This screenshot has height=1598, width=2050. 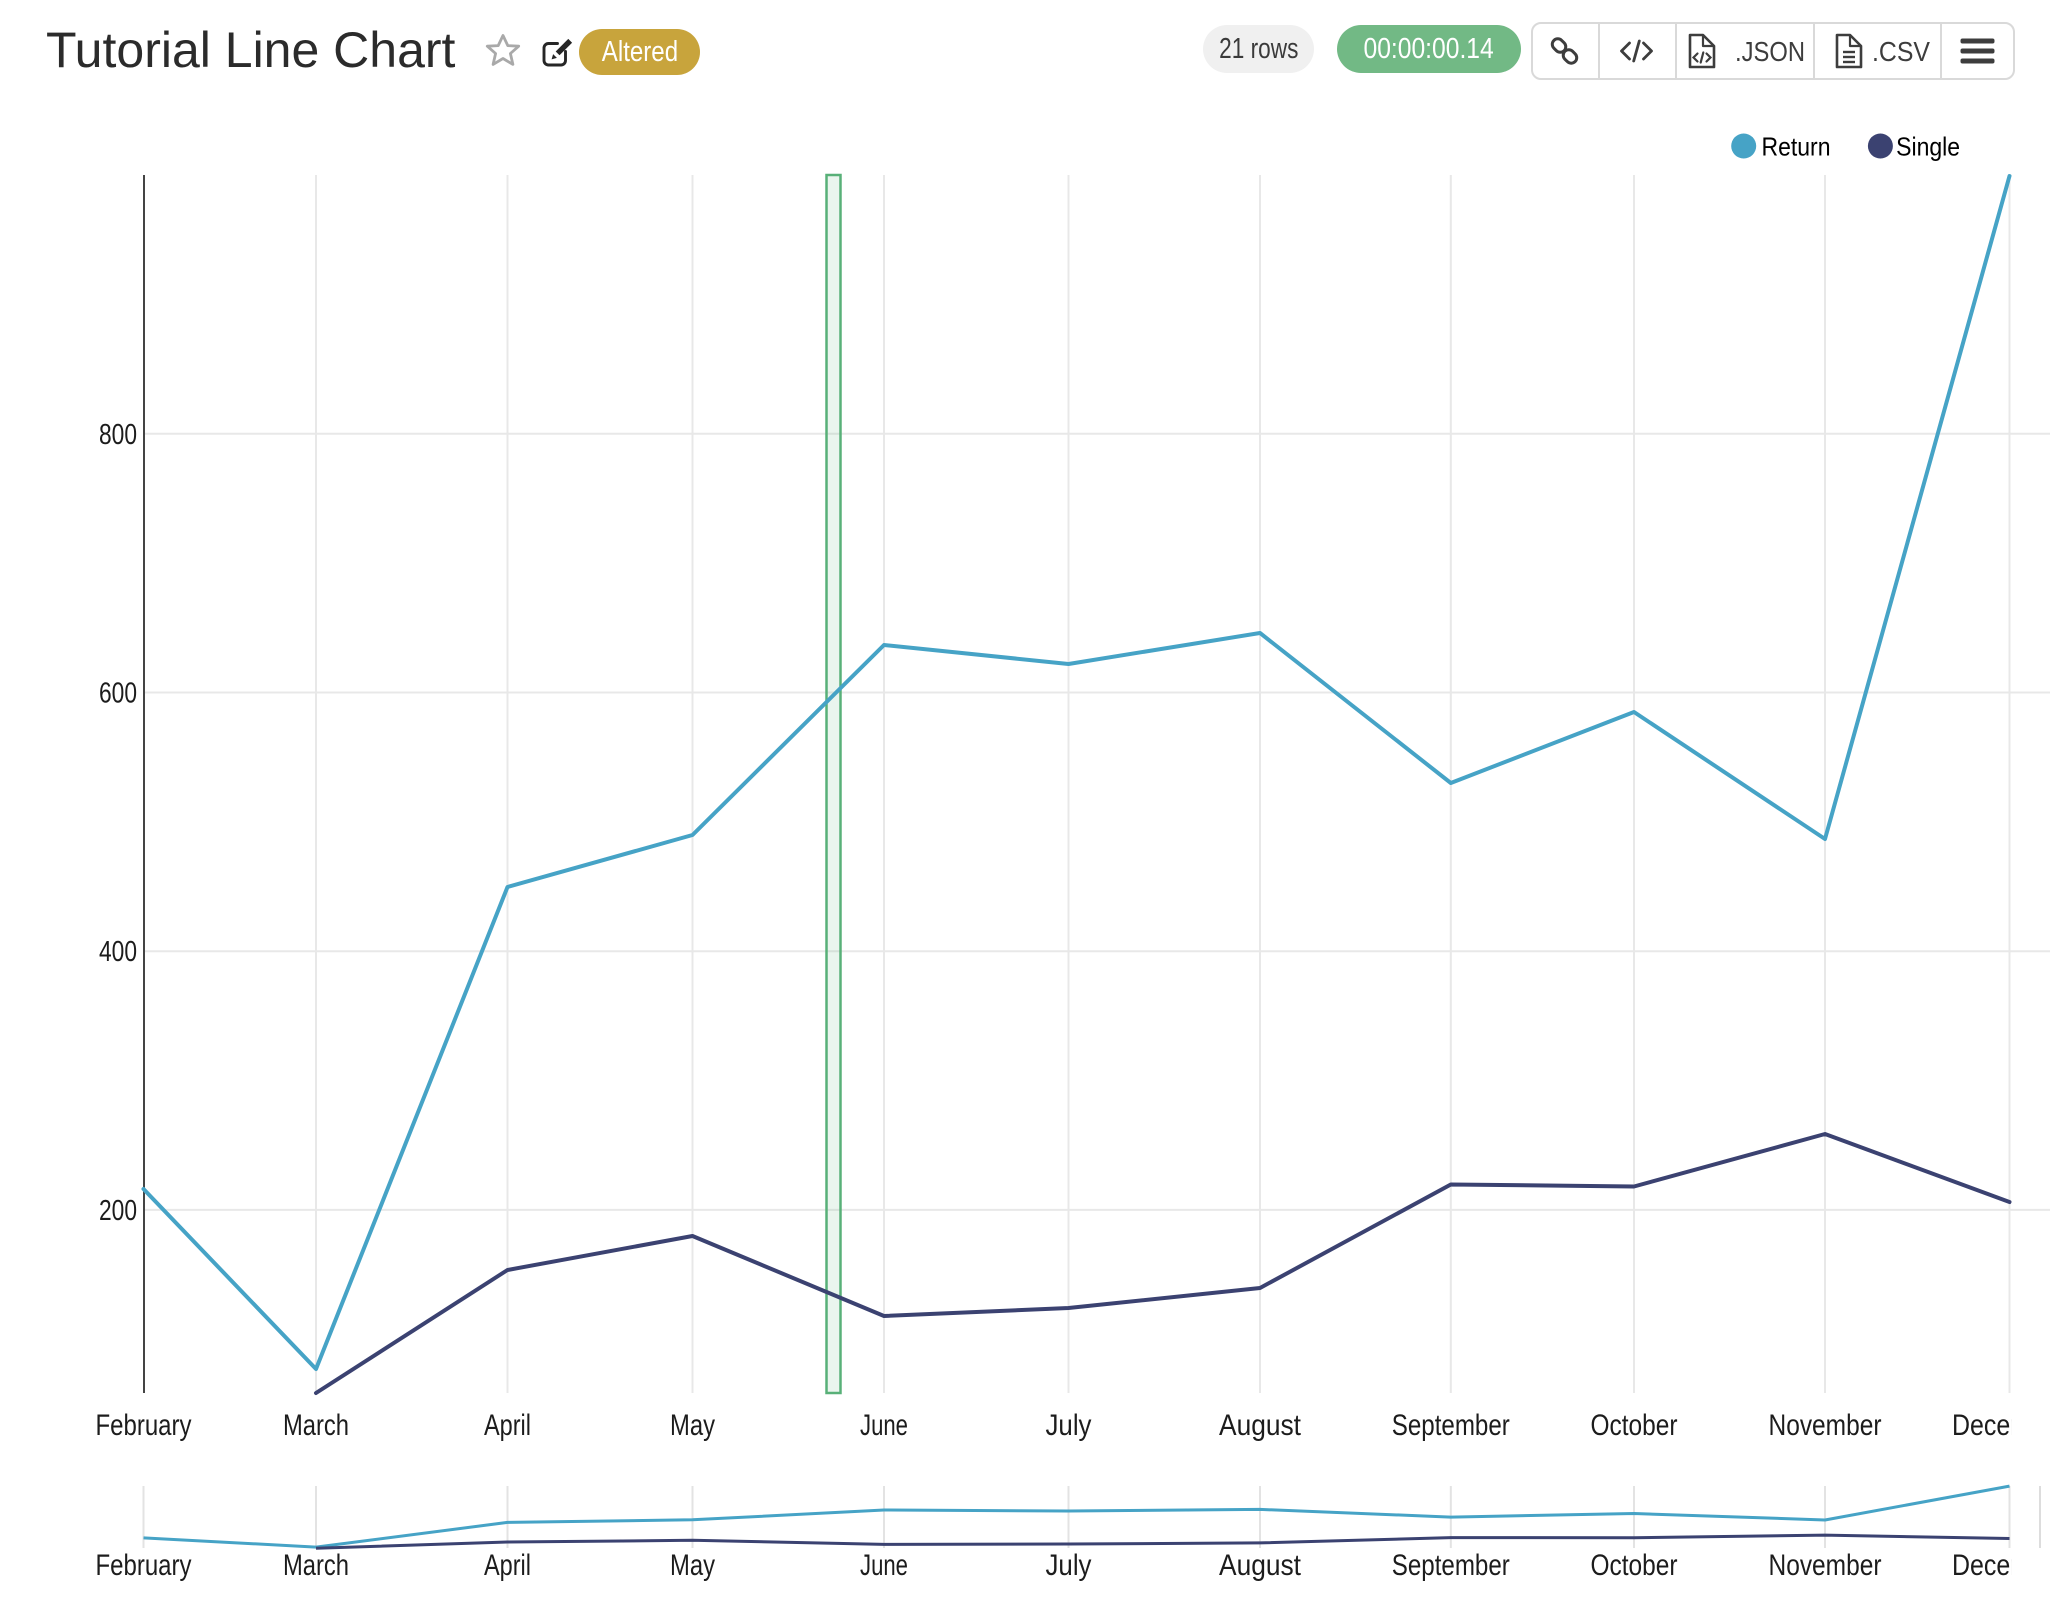 I want to click on svg-text: Return, so click(x=1796, y=147).